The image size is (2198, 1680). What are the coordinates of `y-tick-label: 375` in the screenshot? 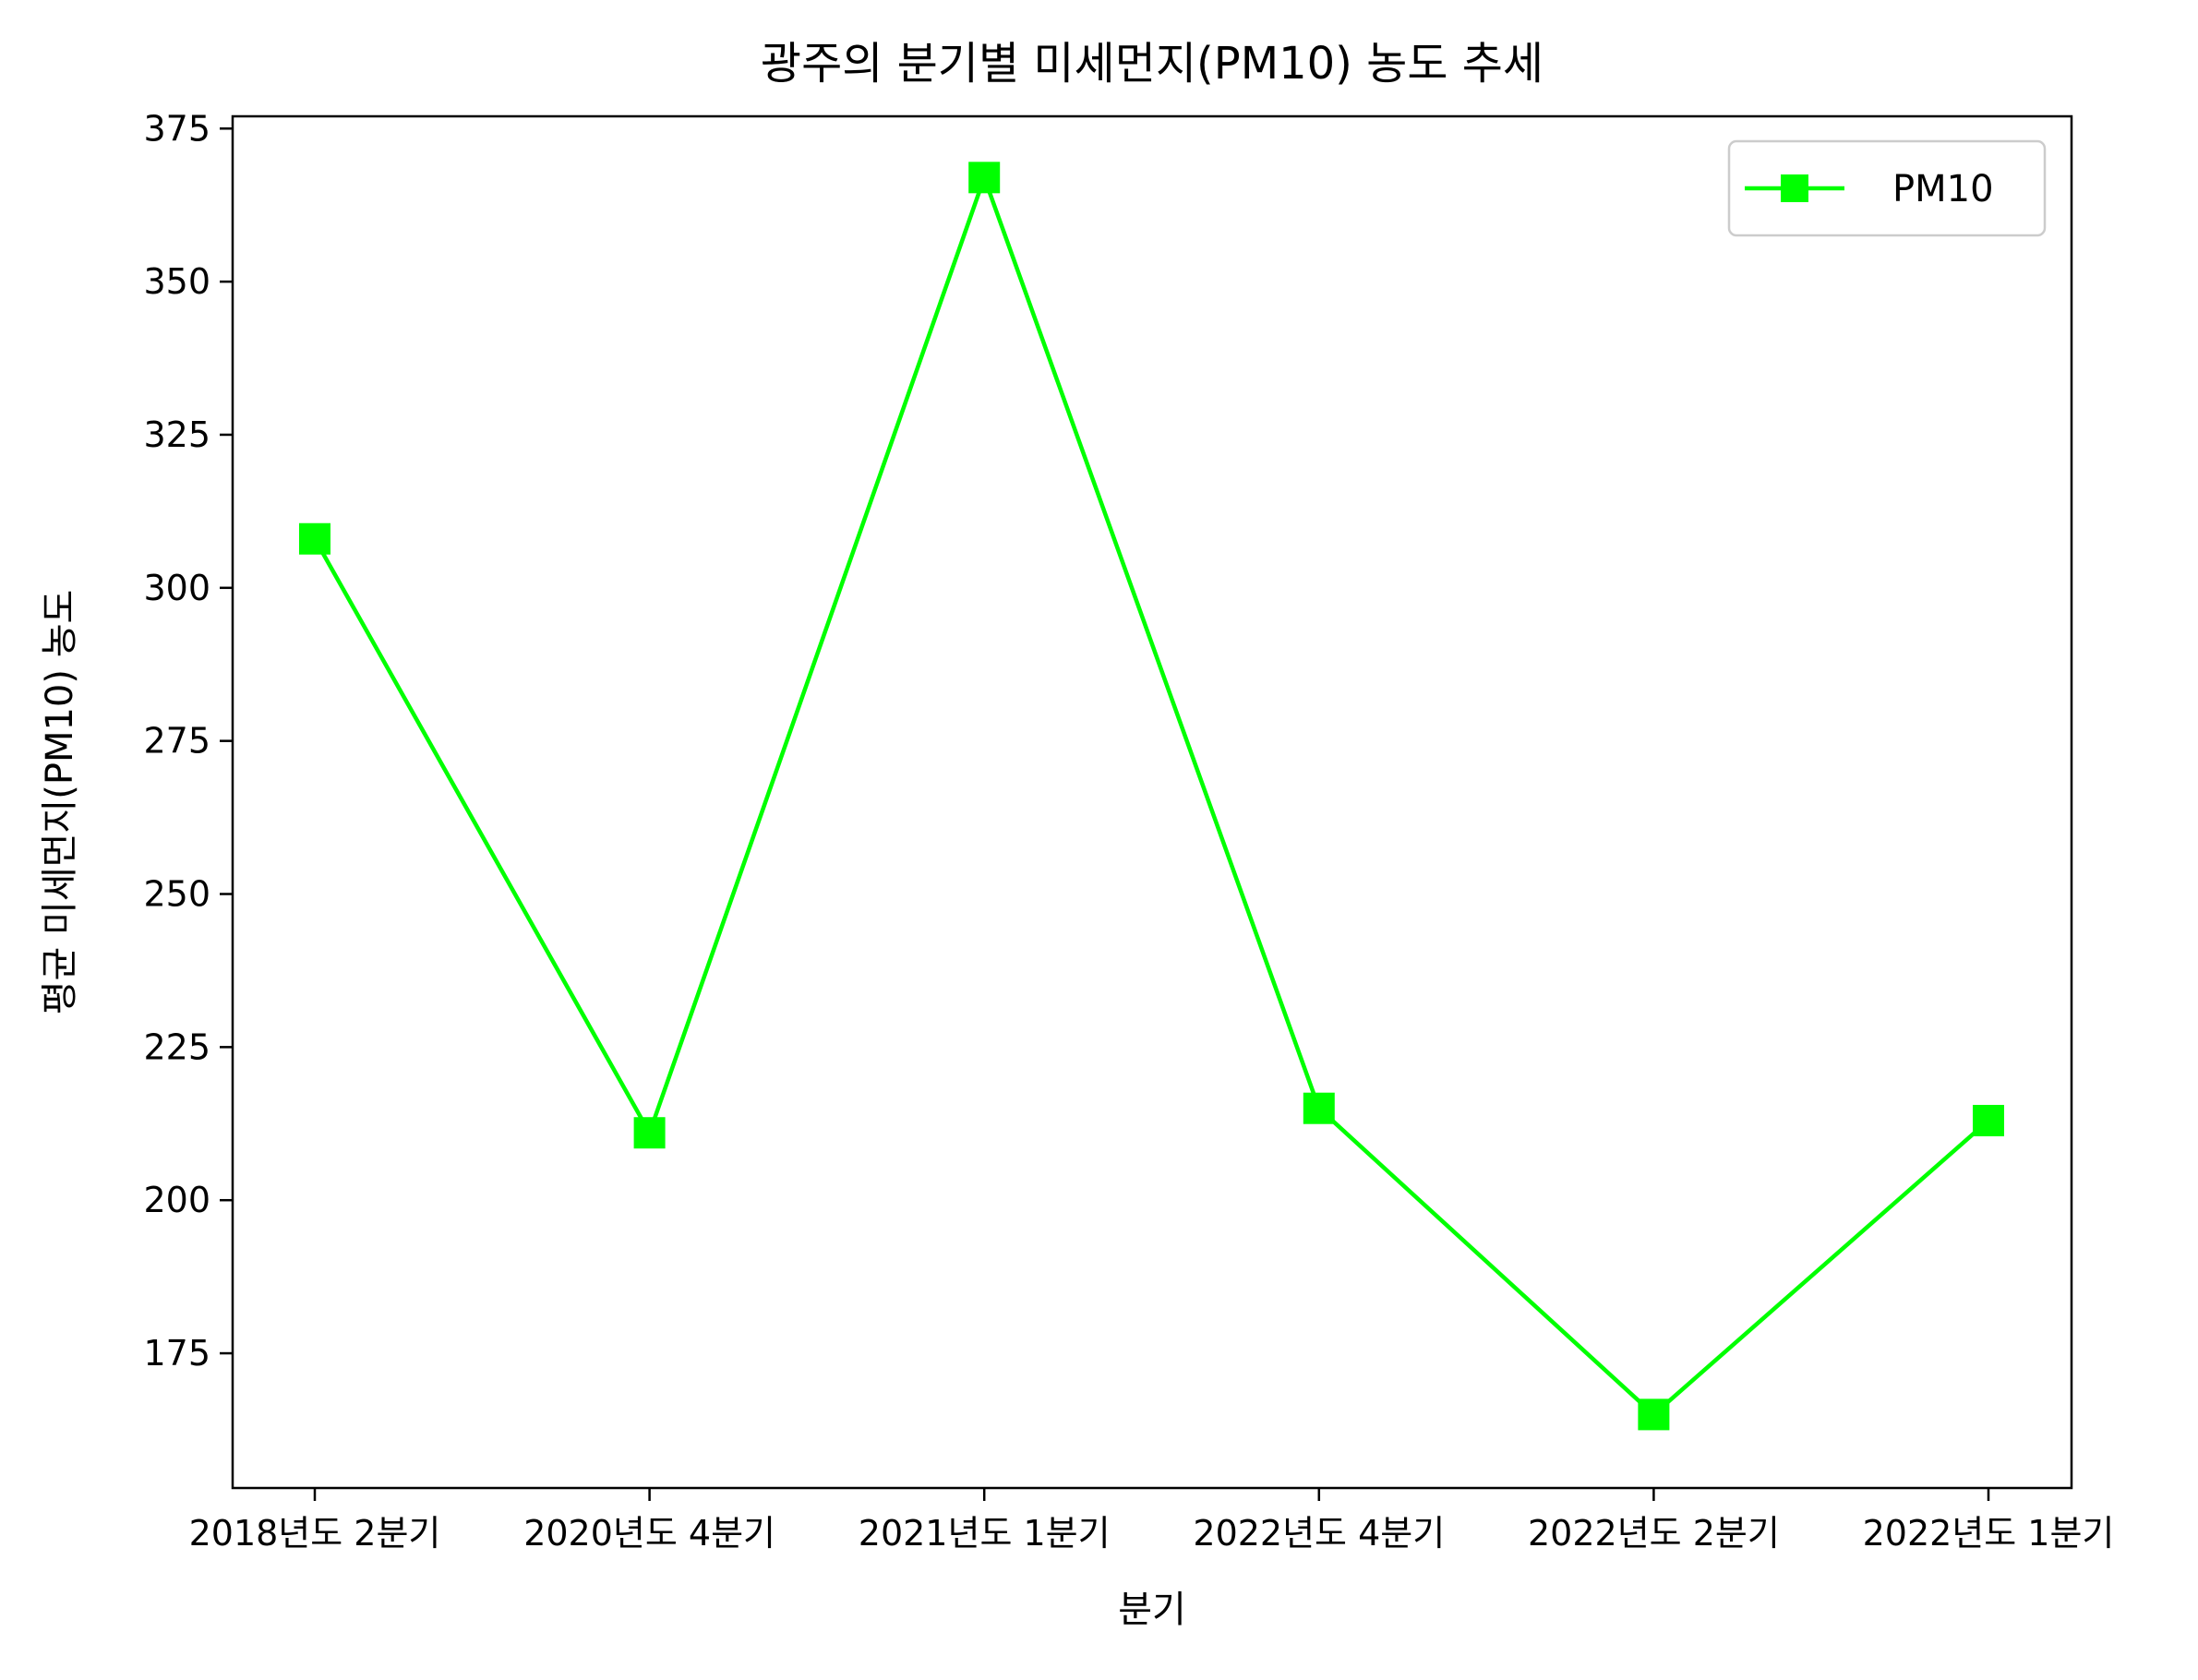 It's located at (176, 128).